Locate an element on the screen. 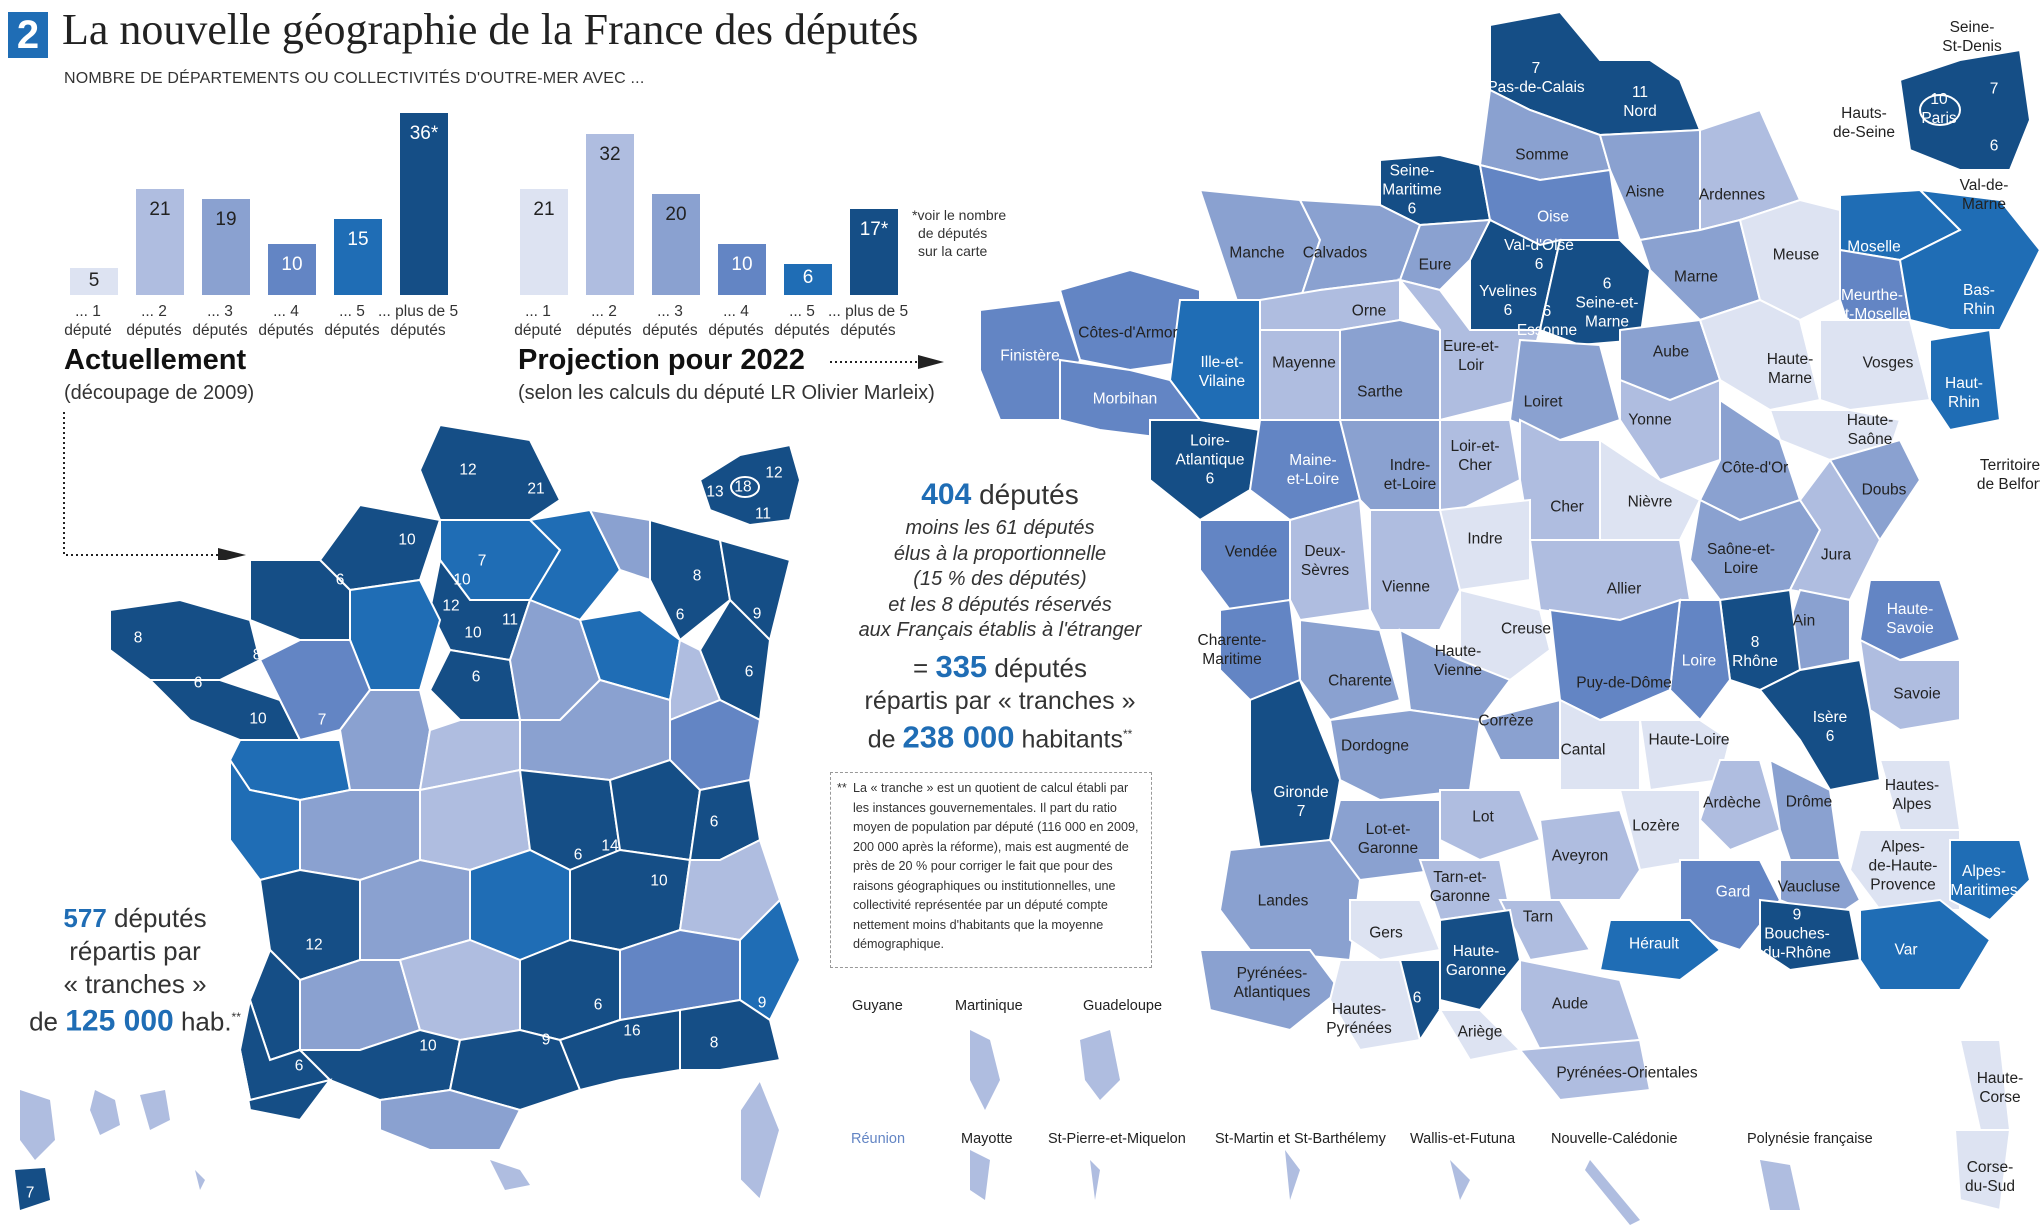 The image size is (2040, 1227). xlabel: ... 2 députés is located at coordinates (604, 321).